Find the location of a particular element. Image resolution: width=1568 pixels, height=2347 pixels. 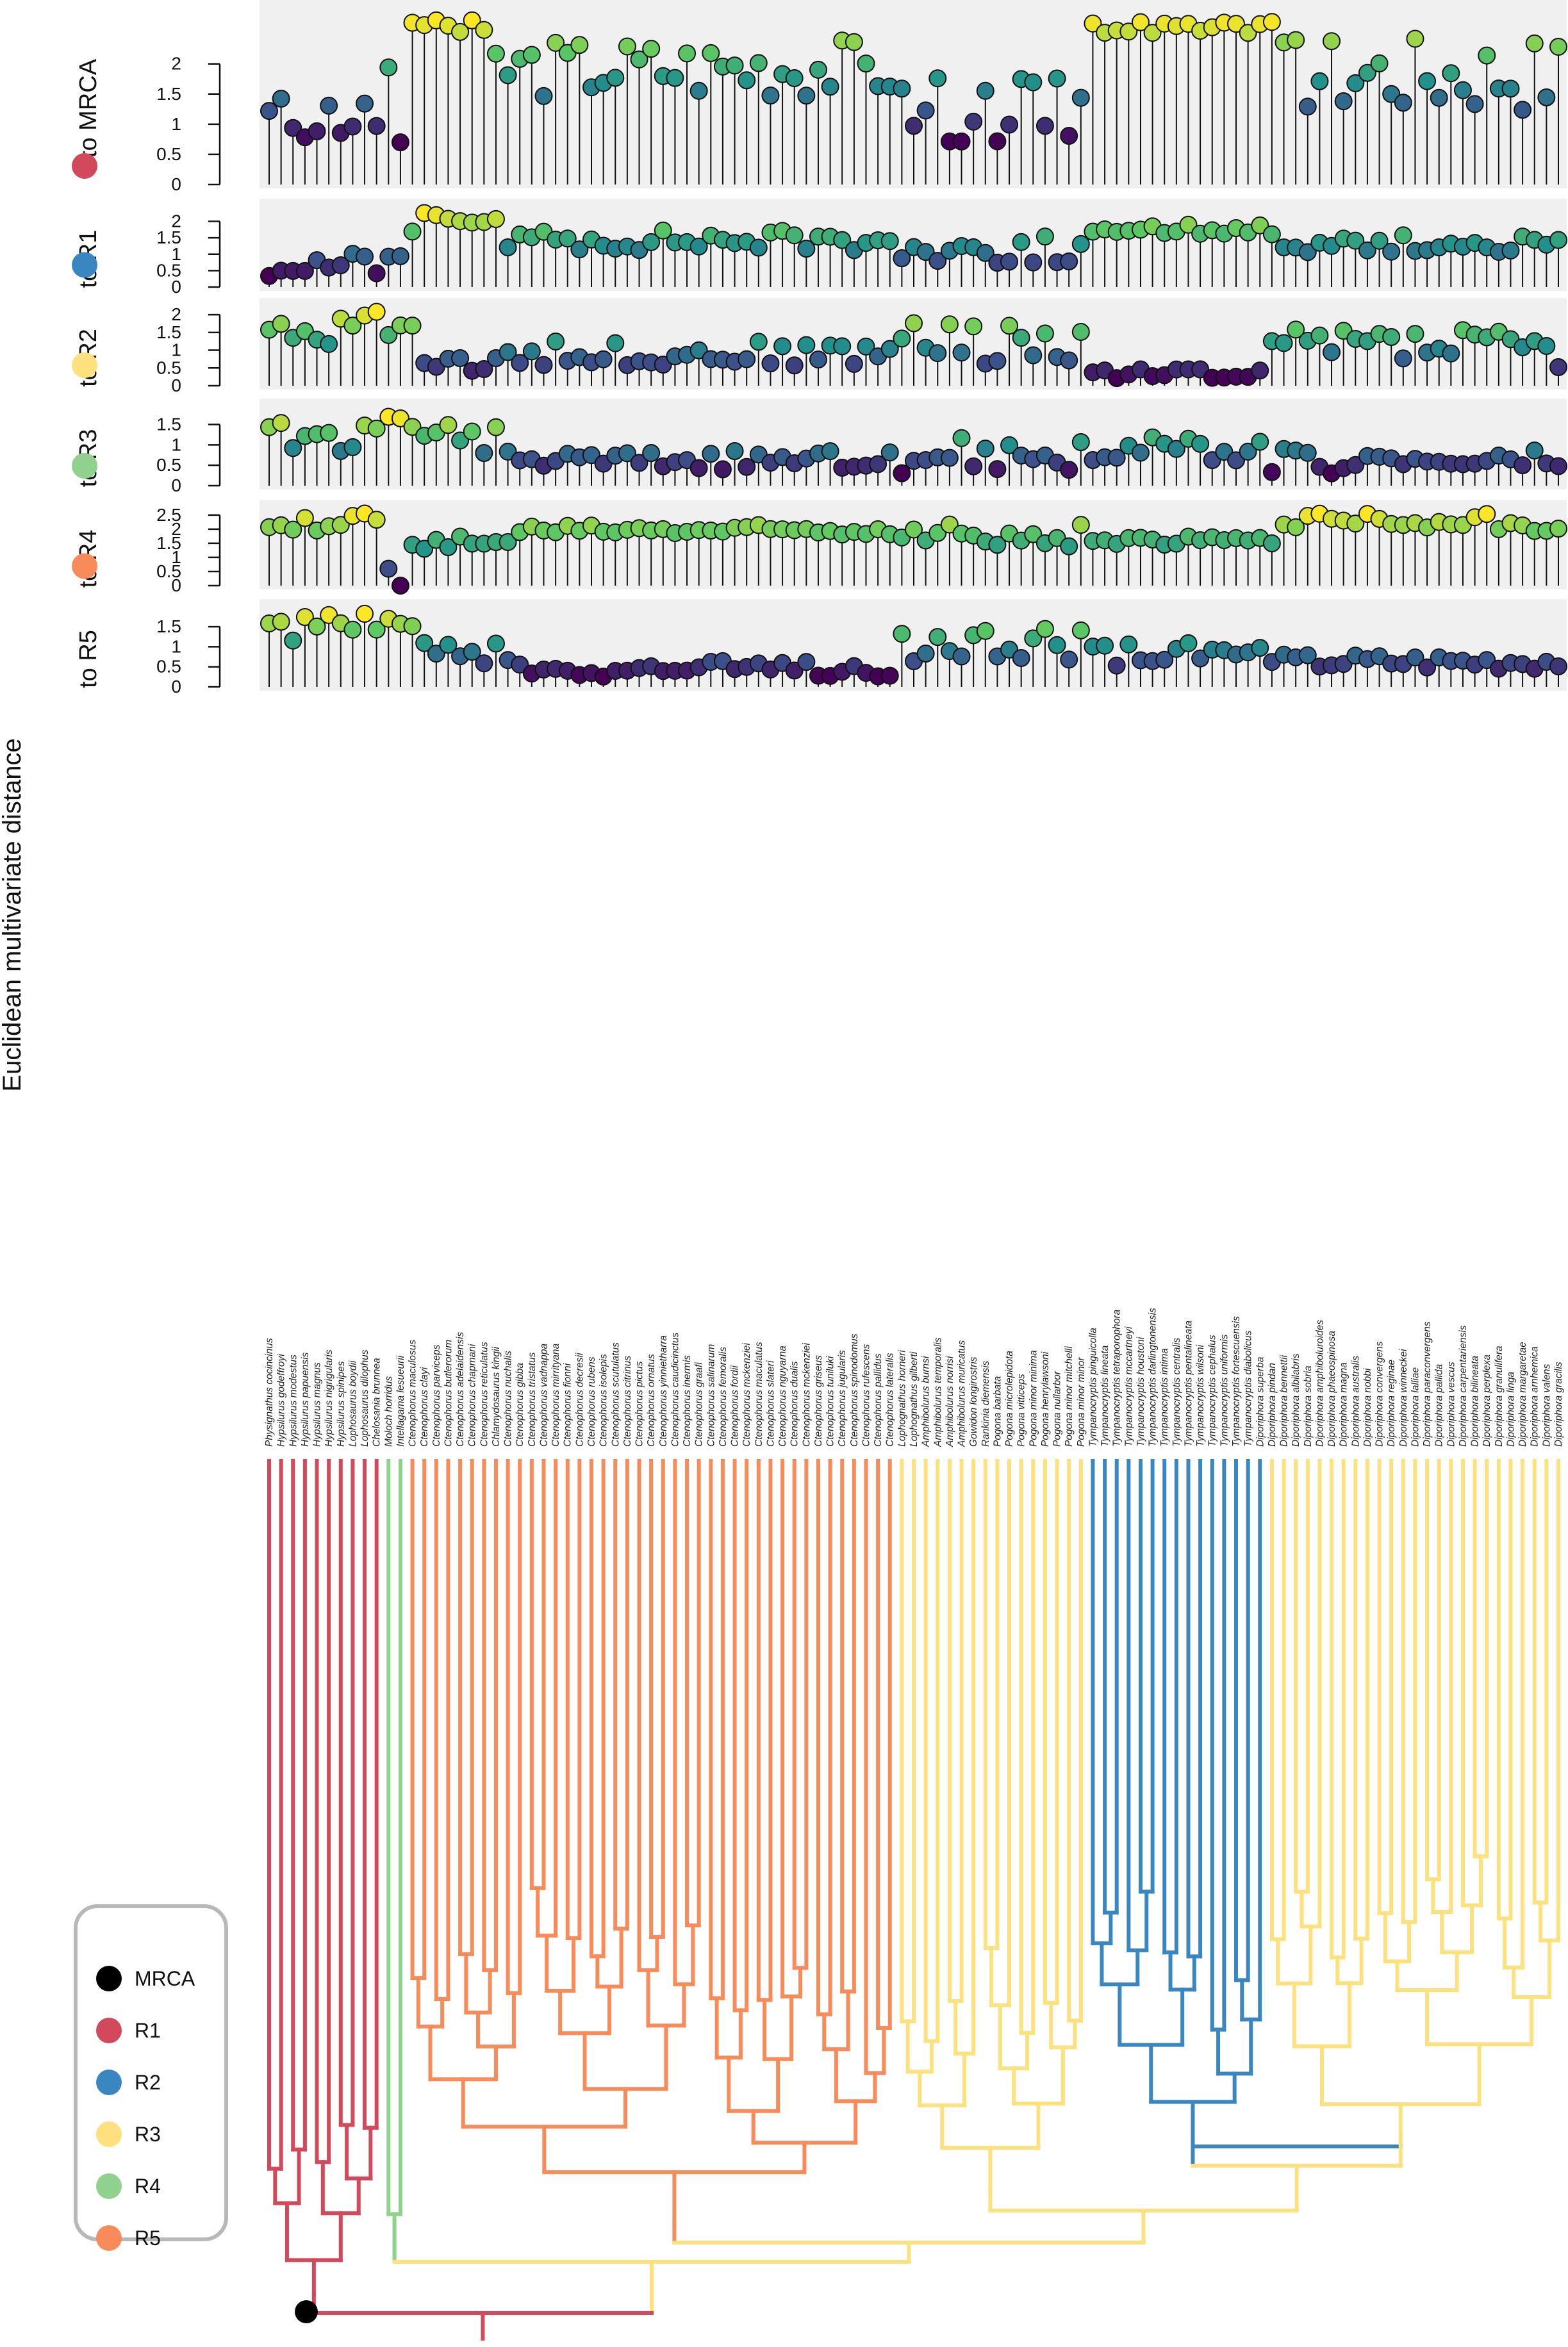

panel-5: 00.511.522.5to R4 is located at coordinates (819, 524).